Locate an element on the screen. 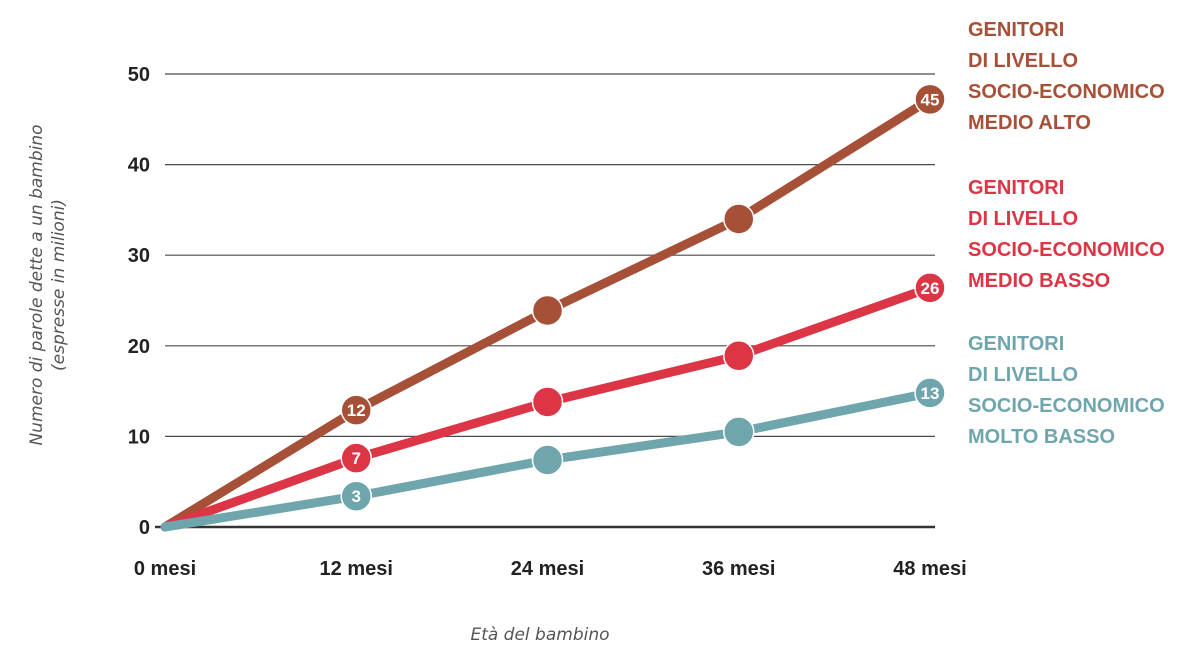  data-label: 13 is located at coordinates (930, 393).